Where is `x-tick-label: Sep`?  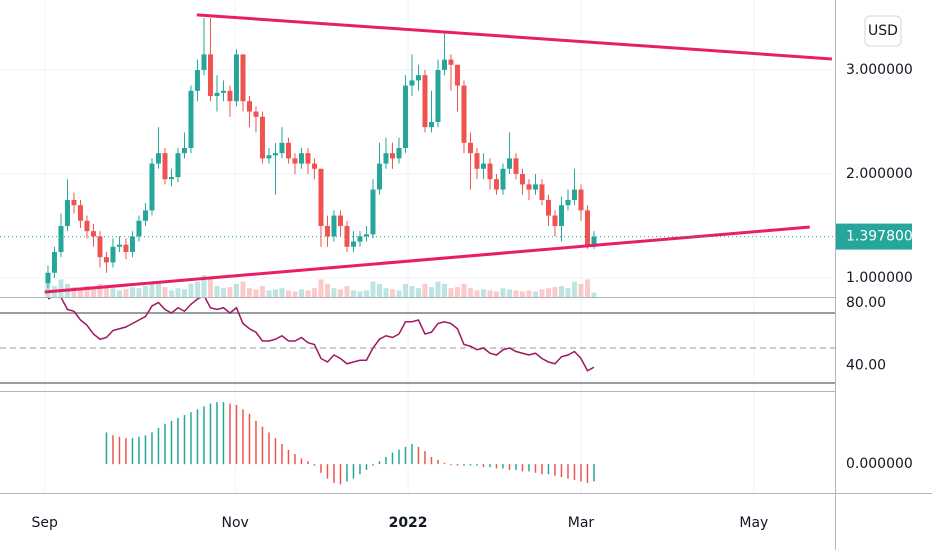
x-tick-label: Sep is located at coordinates (45, 523).